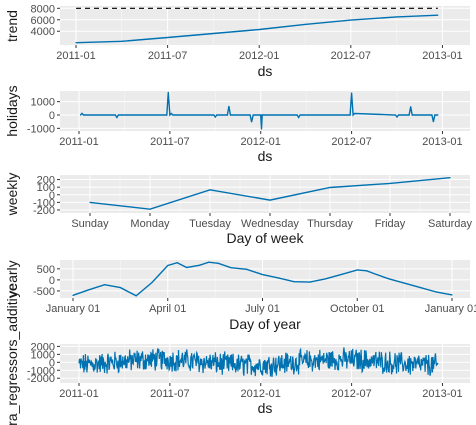 The width and height of the screenshot is (476, 425). I want to click on panel-weekly-background, so click(265, 194).